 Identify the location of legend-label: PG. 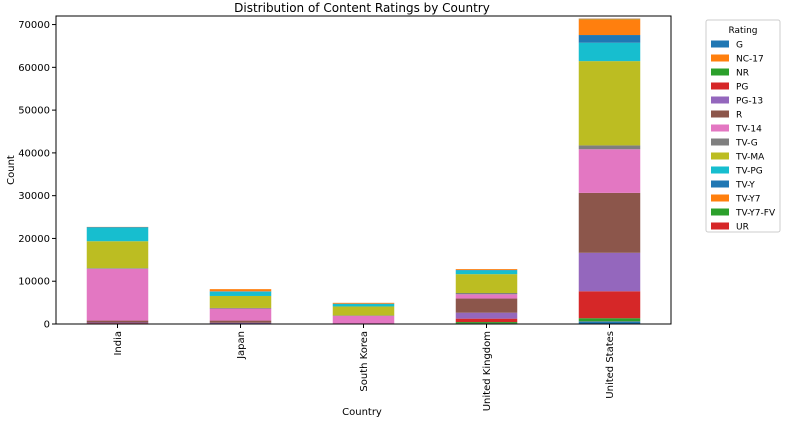
(742, 88).